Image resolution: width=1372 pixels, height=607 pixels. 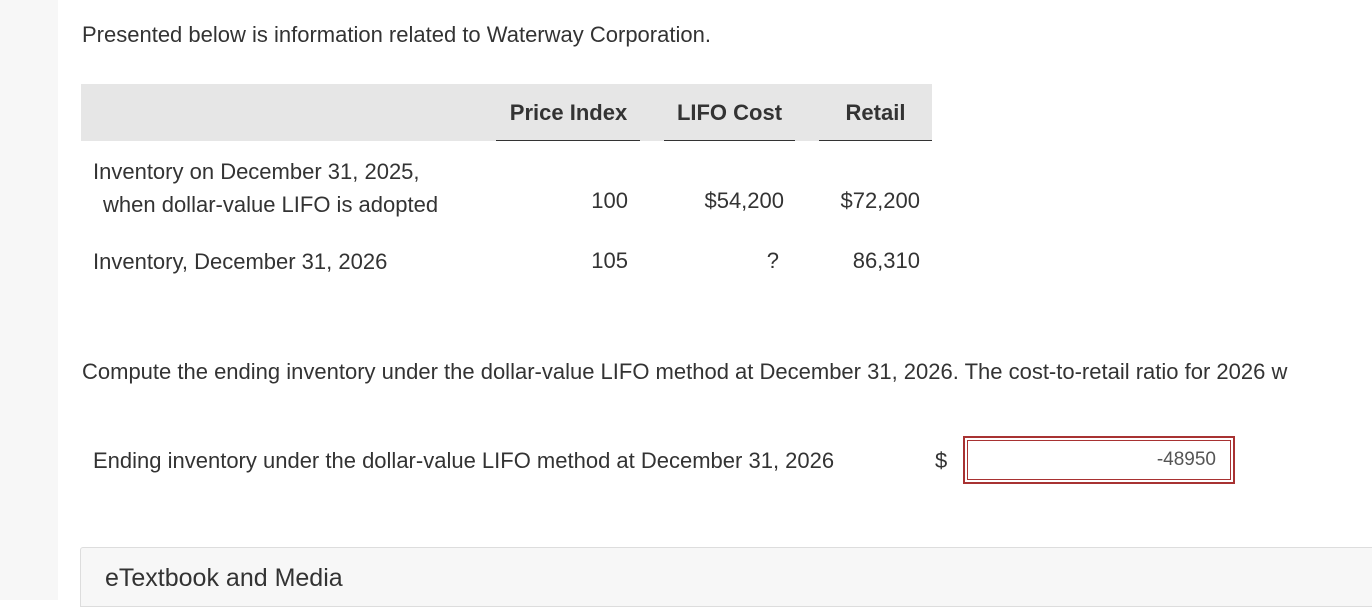 I want to click on cell-2025-retail: $72,200, so click(x=880, y=200).